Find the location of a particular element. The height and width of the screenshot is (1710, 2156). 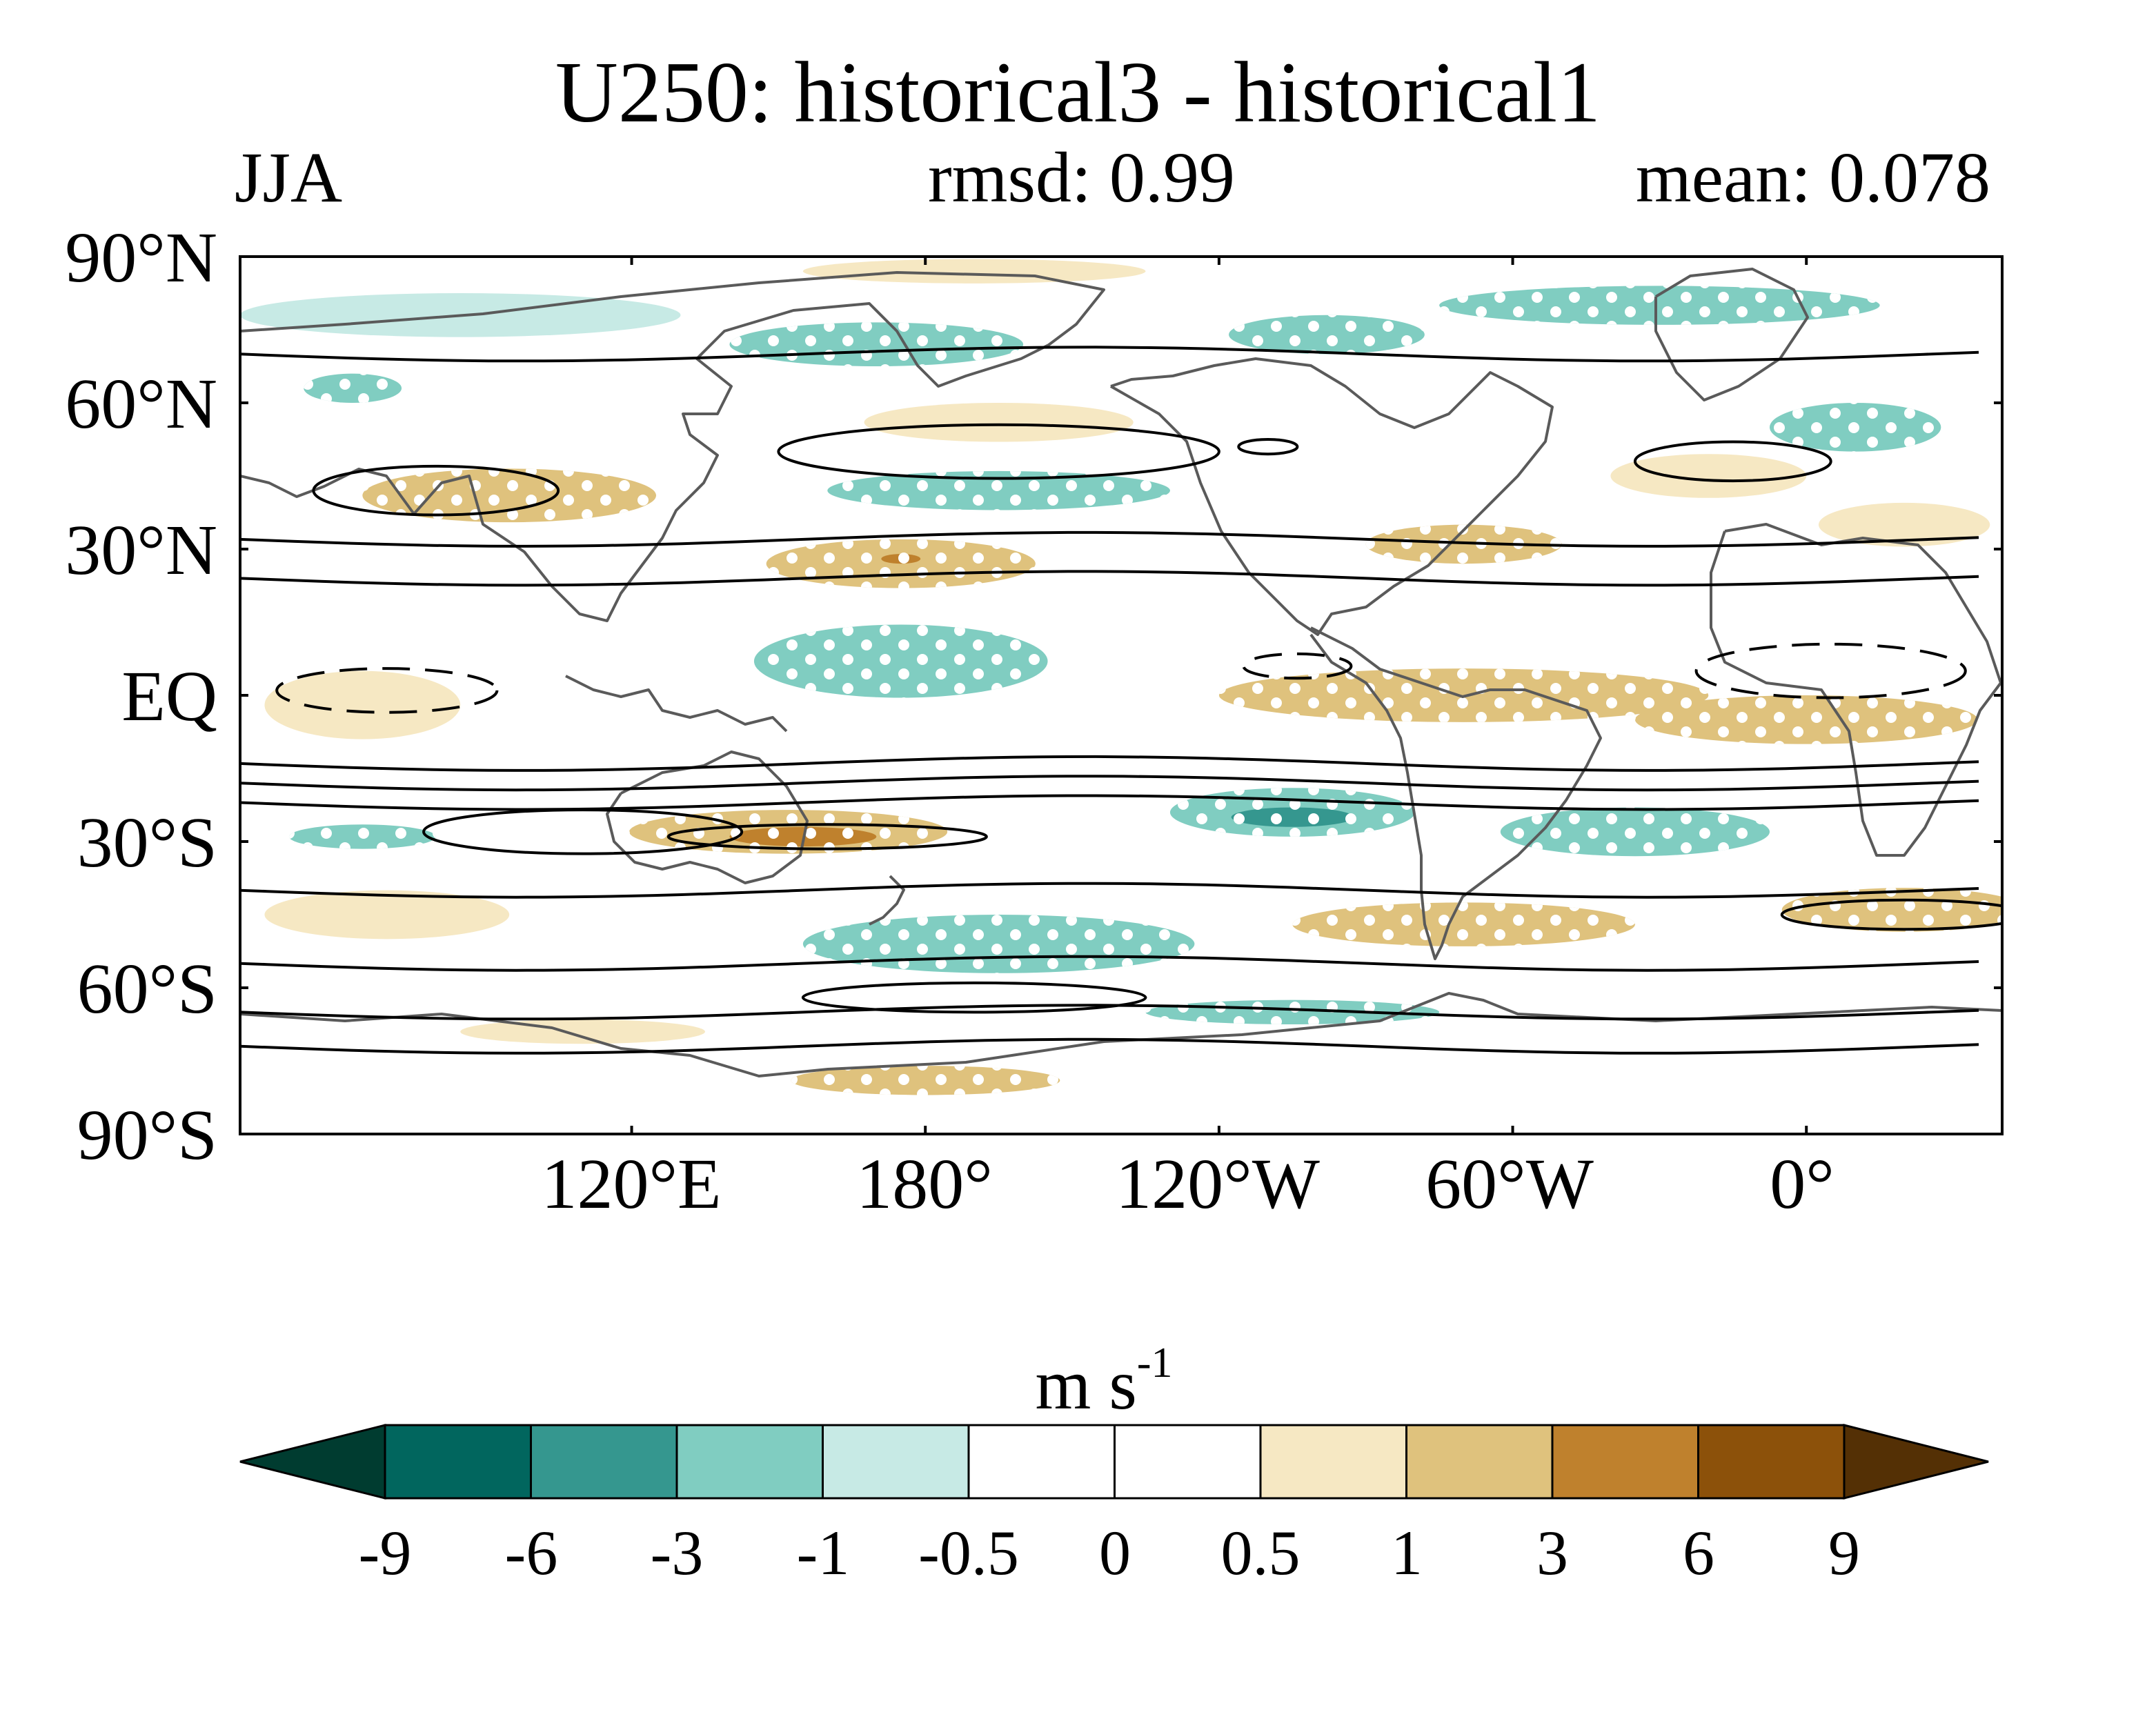

y-tick-label-60n: 60°N is located at coordinates (141, 404).